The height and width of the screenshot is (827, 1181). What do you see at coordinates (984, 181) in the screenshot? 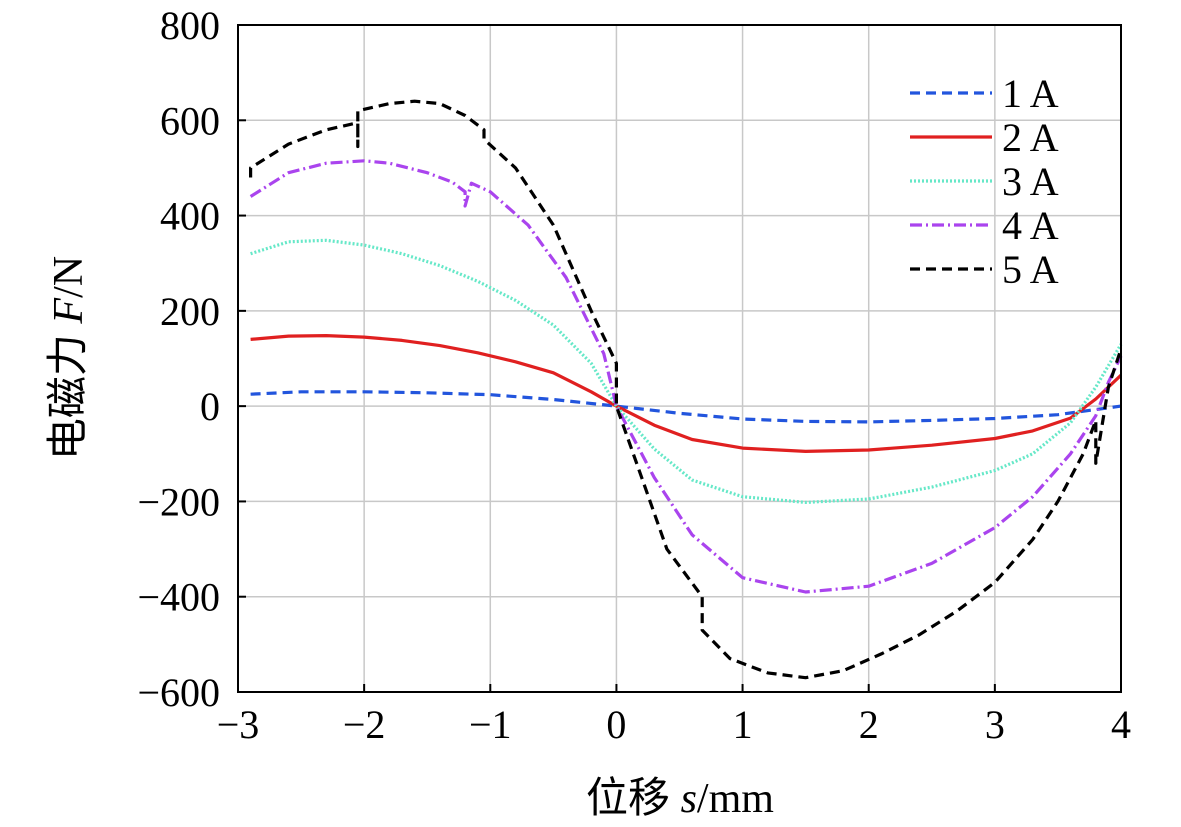
I see `legend: 1 A2 A3 A4 A5 A` at bounding box center [984, 181].